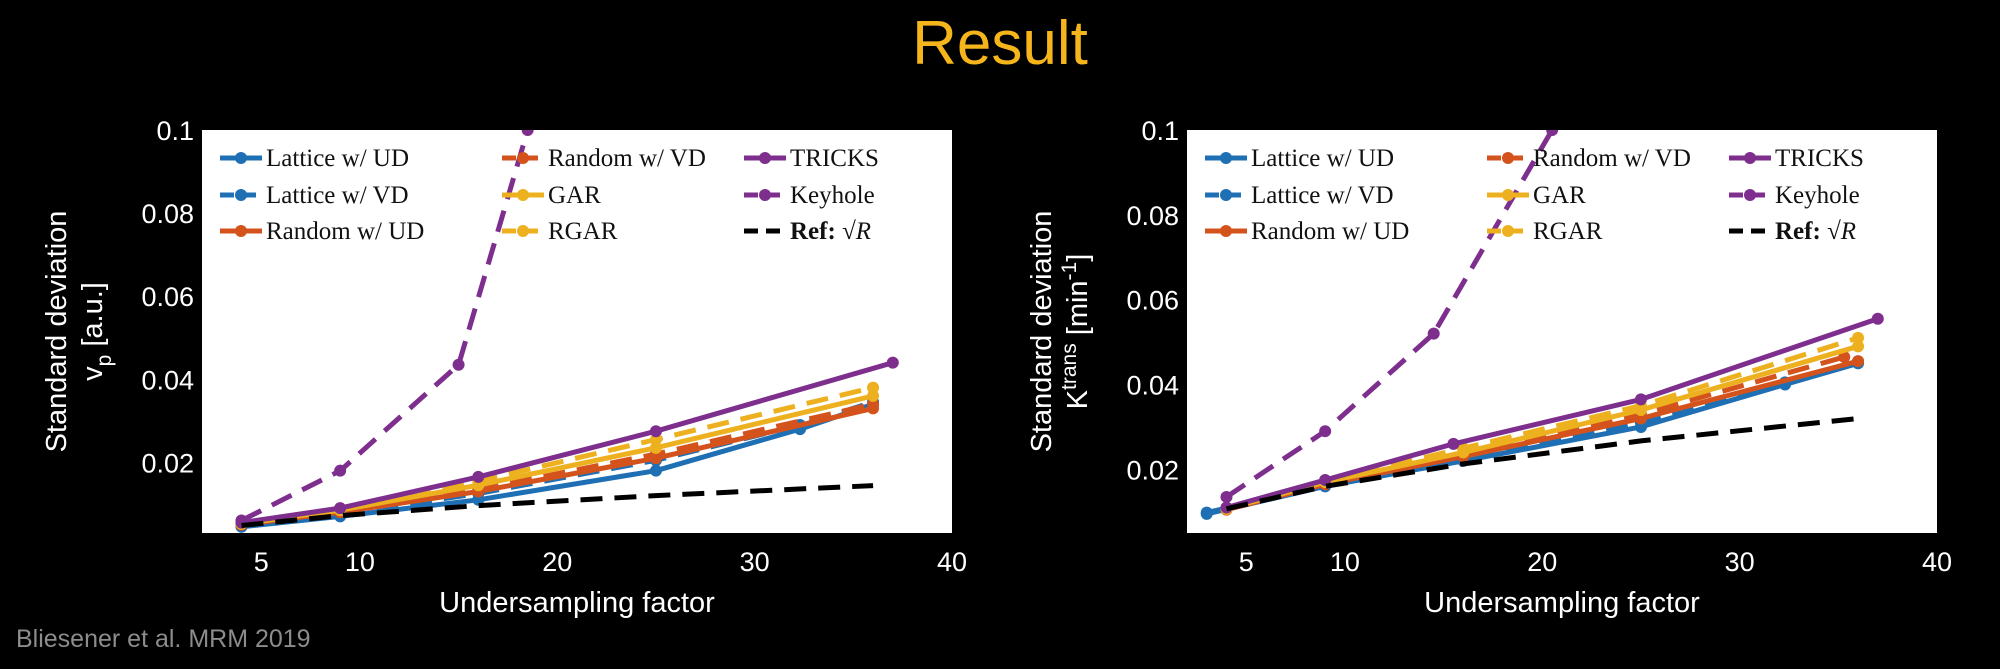 The image size is (2000, 669). What do you see at coordinates (385, 326) in the screenshot?
I see `series-line-keyhole` at bounding box center [385, 326].